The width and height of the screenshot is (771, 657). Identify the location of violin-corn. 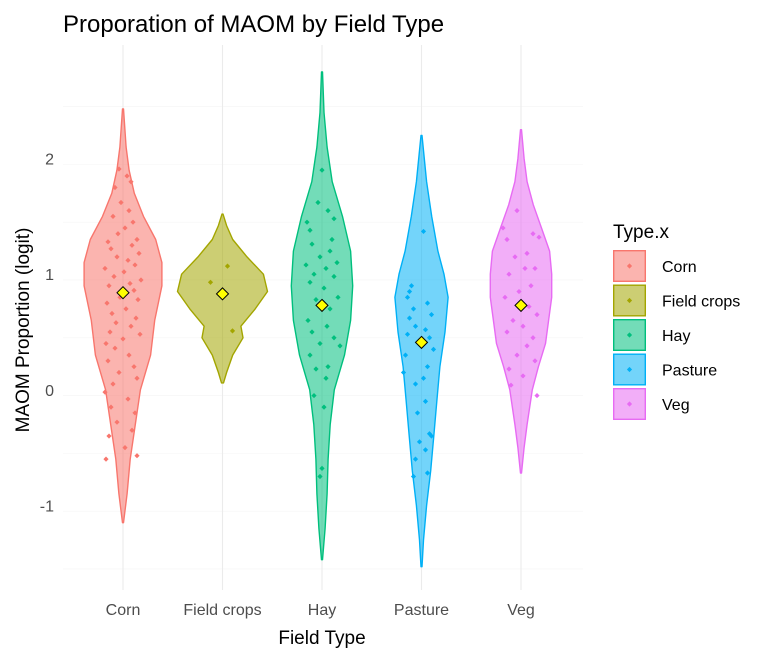
(123, 316).